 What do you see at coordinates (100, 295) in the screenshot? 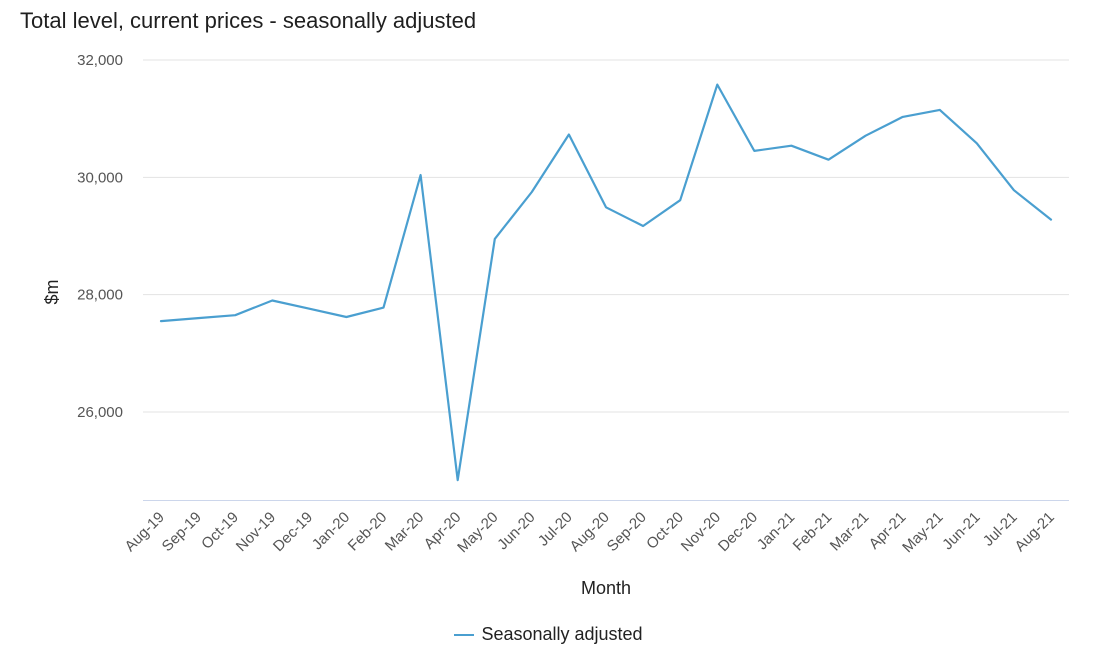
I see `y-tick-label: 28,000` at bounding box center [100, 295].